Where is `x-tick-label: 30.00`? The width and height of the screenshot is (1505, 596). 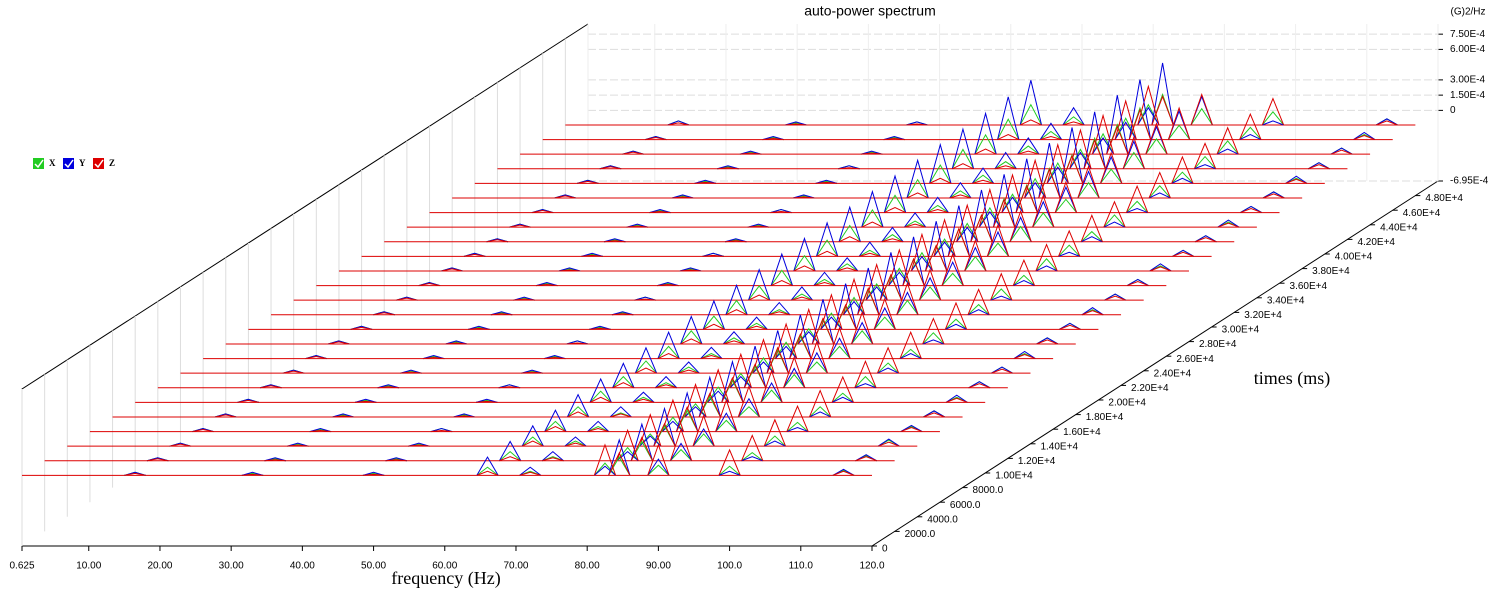 x-tick-label: 30.00 is located at coordinates (231, 566).